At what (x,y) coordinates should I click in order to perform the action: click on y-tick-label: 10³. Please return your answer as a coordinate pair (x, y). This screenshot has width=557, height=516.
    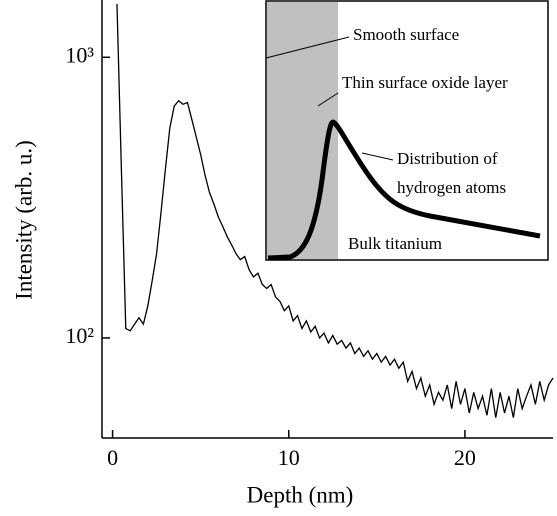
    Looking at the image, I should click on (79, 54).